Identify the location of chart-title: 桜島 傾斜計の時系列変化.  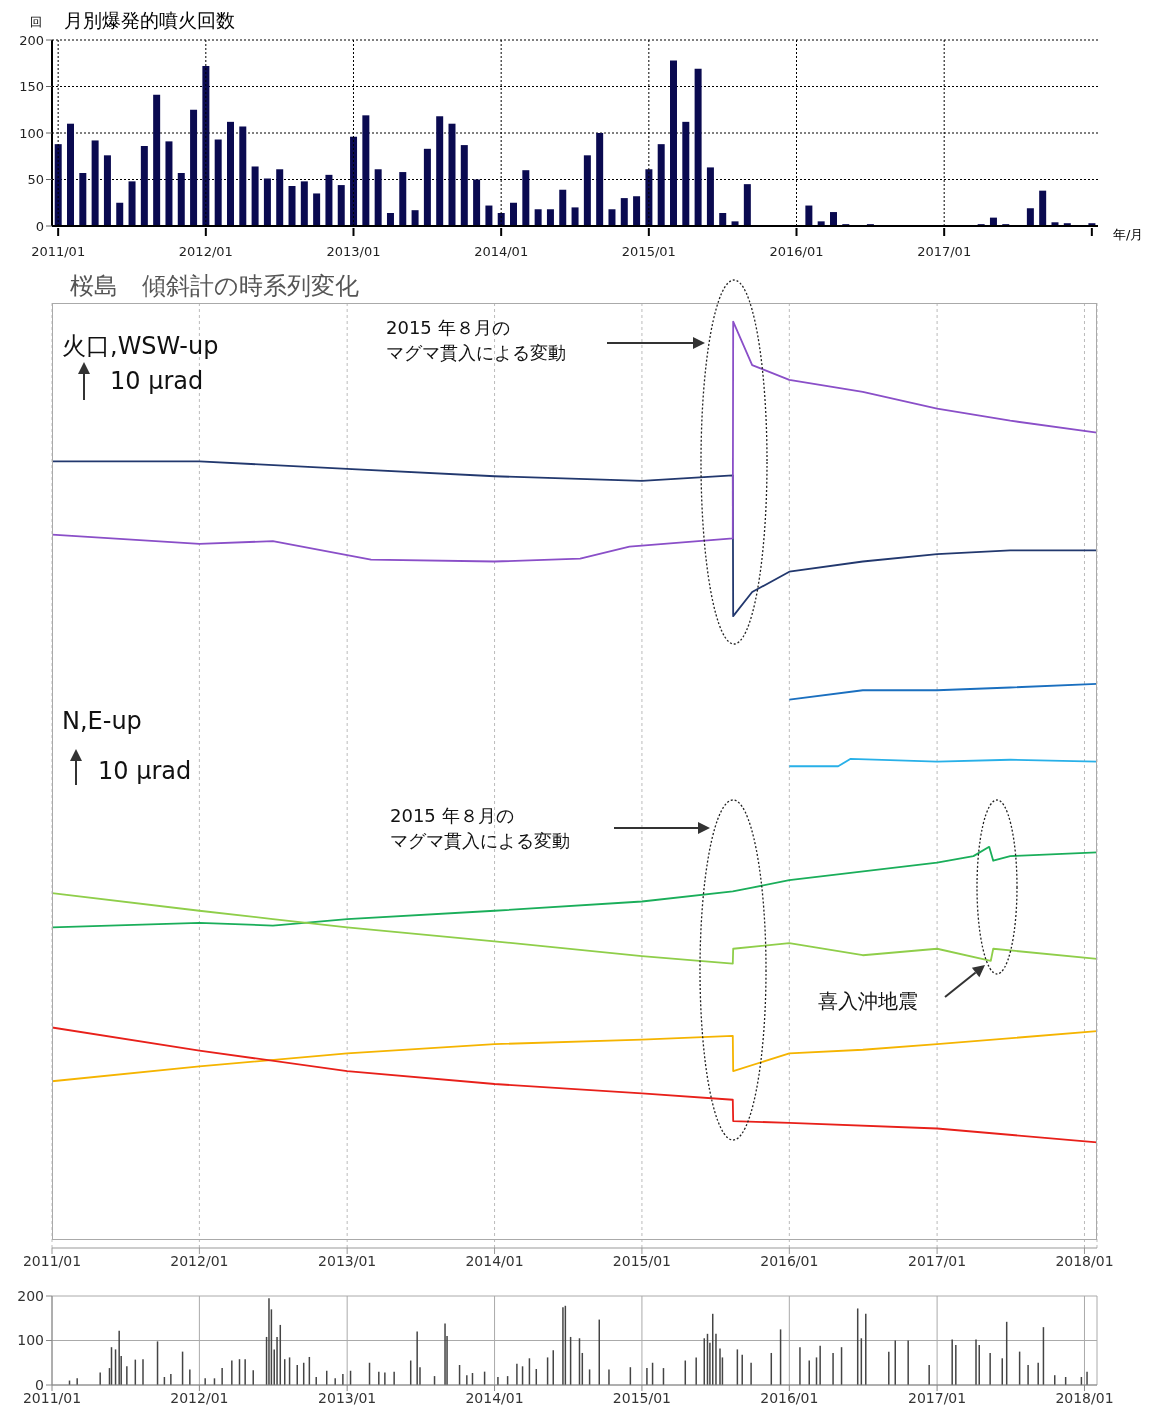
(214, 286).